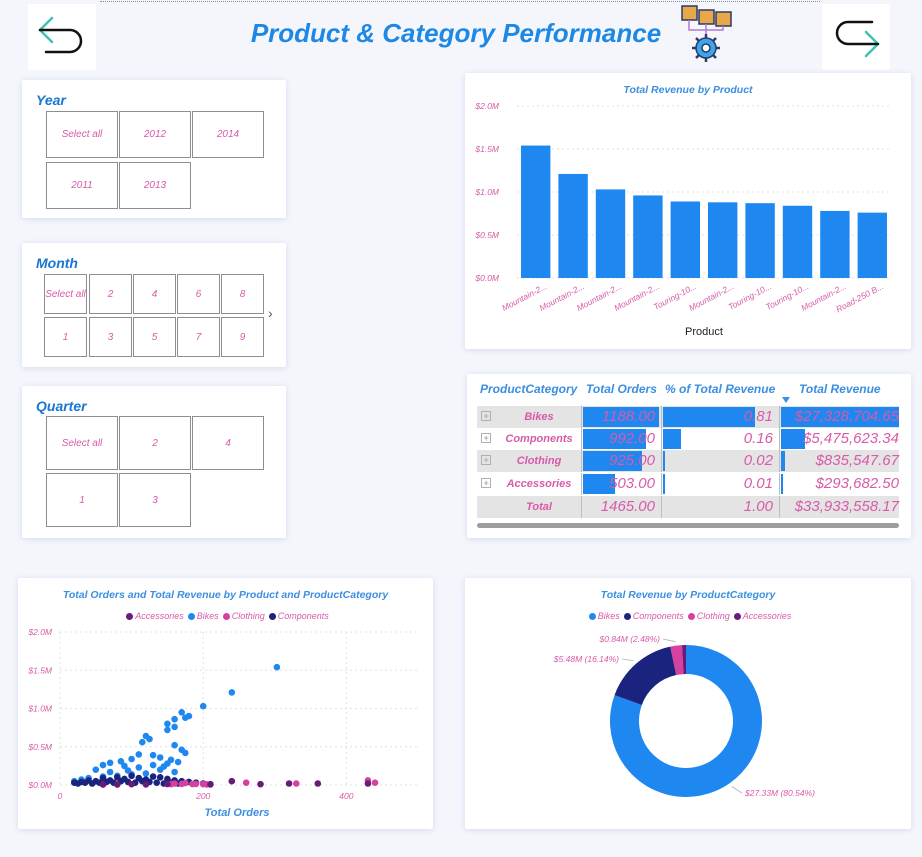  What do you see at coordinates (110, 337) in the screenshot?
I see `month-option-3: 3` at bounding box center [110, 337].